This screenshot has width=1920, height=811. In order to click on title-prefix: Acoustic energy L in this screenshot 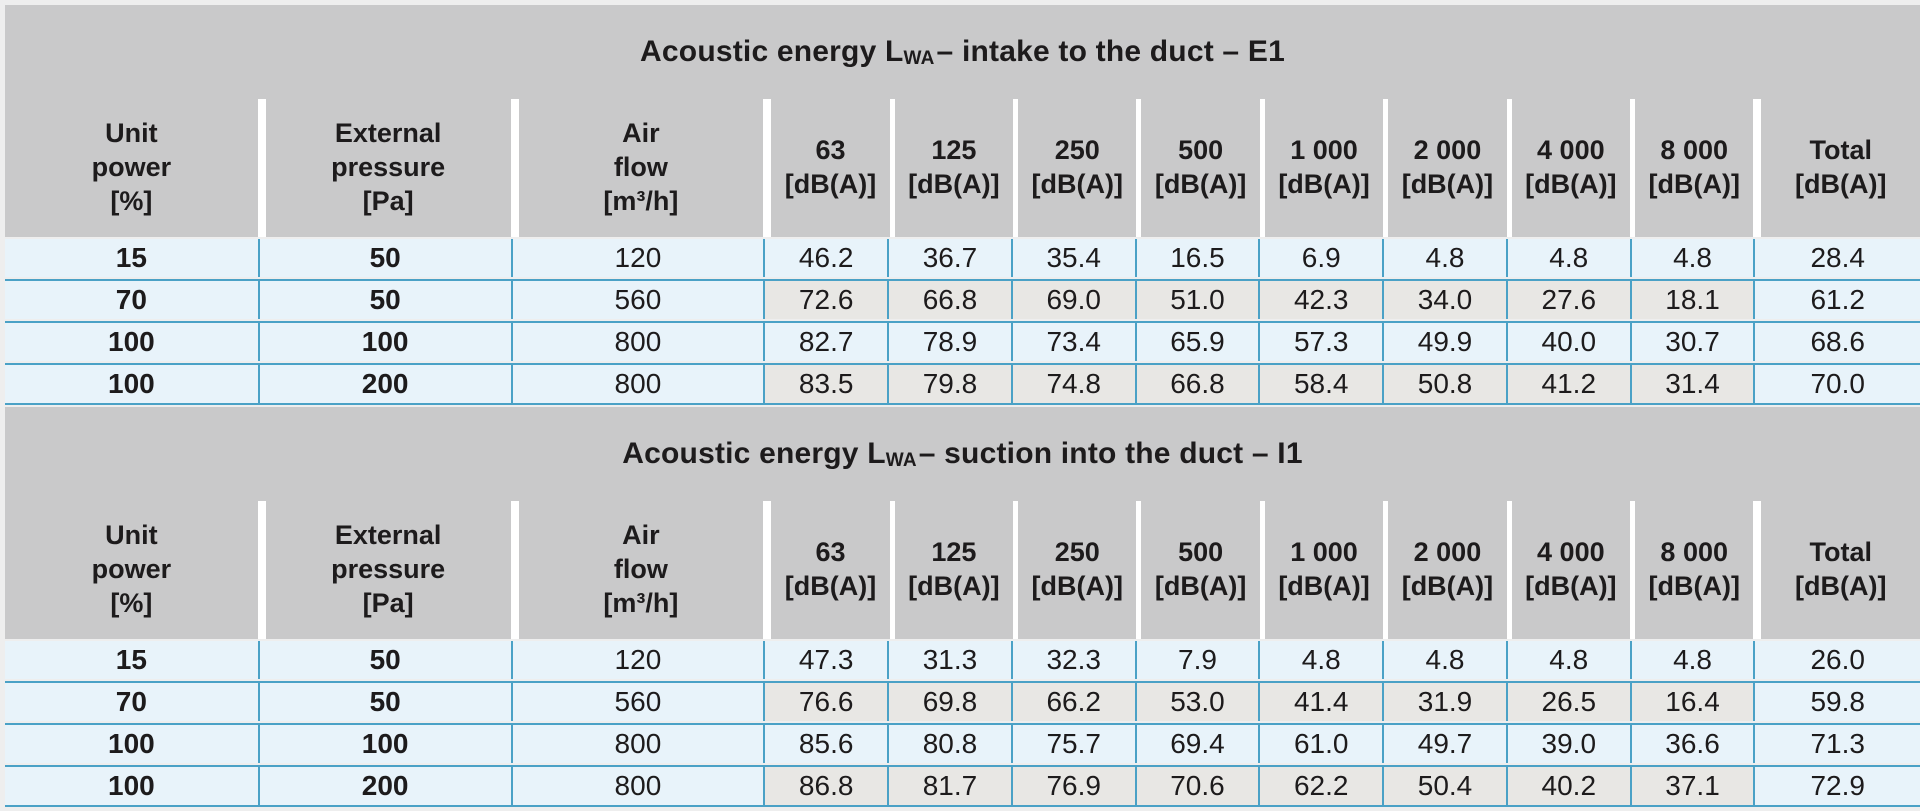, I will do `click(772, 51)`.